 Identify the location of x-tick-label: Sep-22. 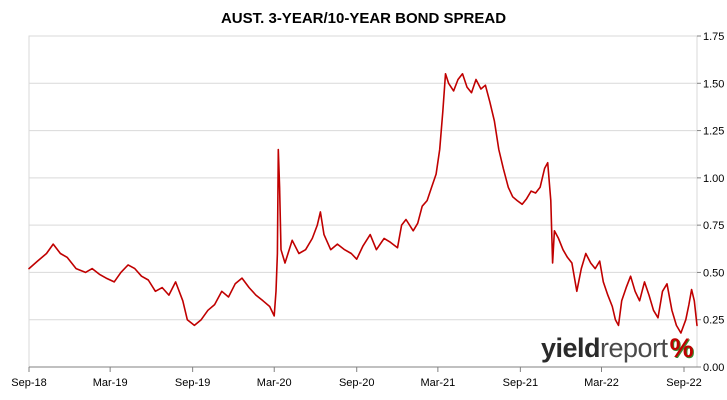
(683, 383).